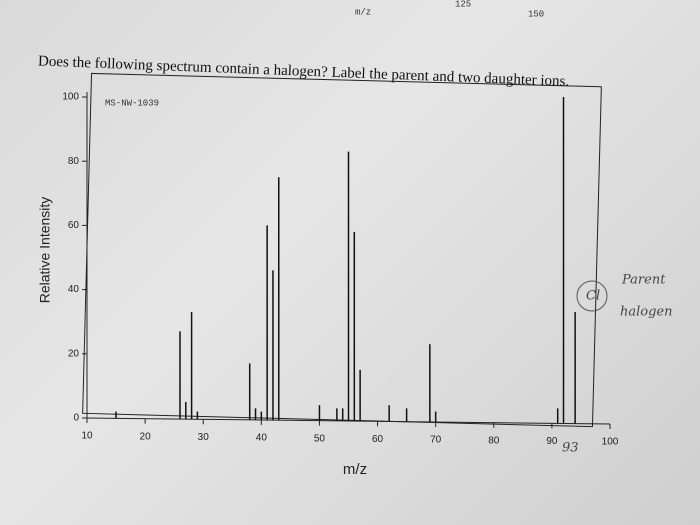  I want to click on x-tick-label: 60, so click(378, 439).